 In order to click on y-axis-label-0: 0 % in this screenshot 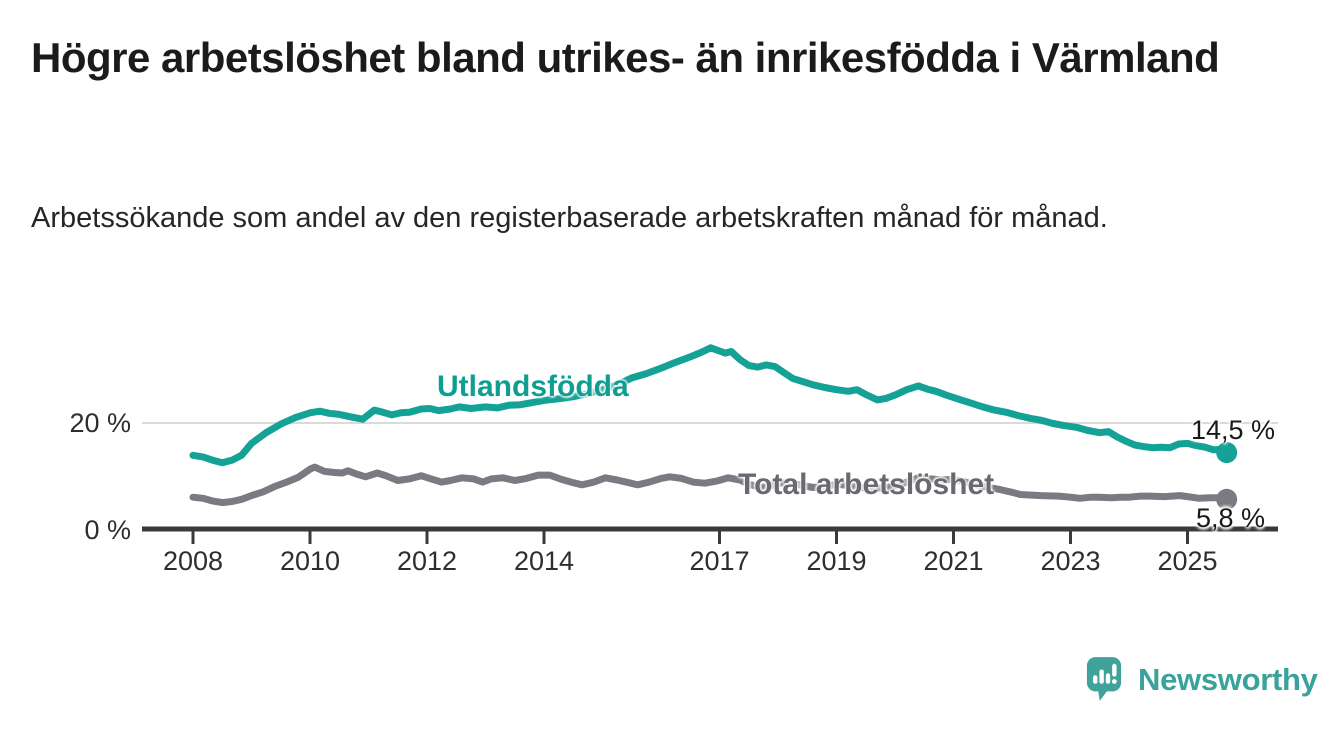, I will do `click(107, 530)`.